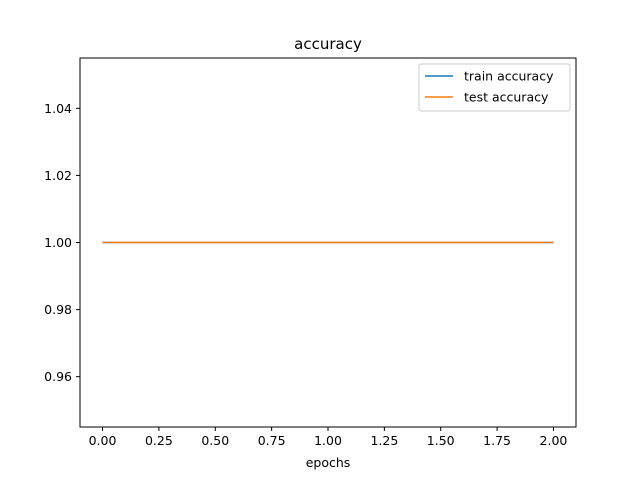 Image resolution: width=640 pixels, height=480 pixels. Describe the element at coordinates (58, 242) in the screenshot. I see `y-tick-label: 1.00` at that location.